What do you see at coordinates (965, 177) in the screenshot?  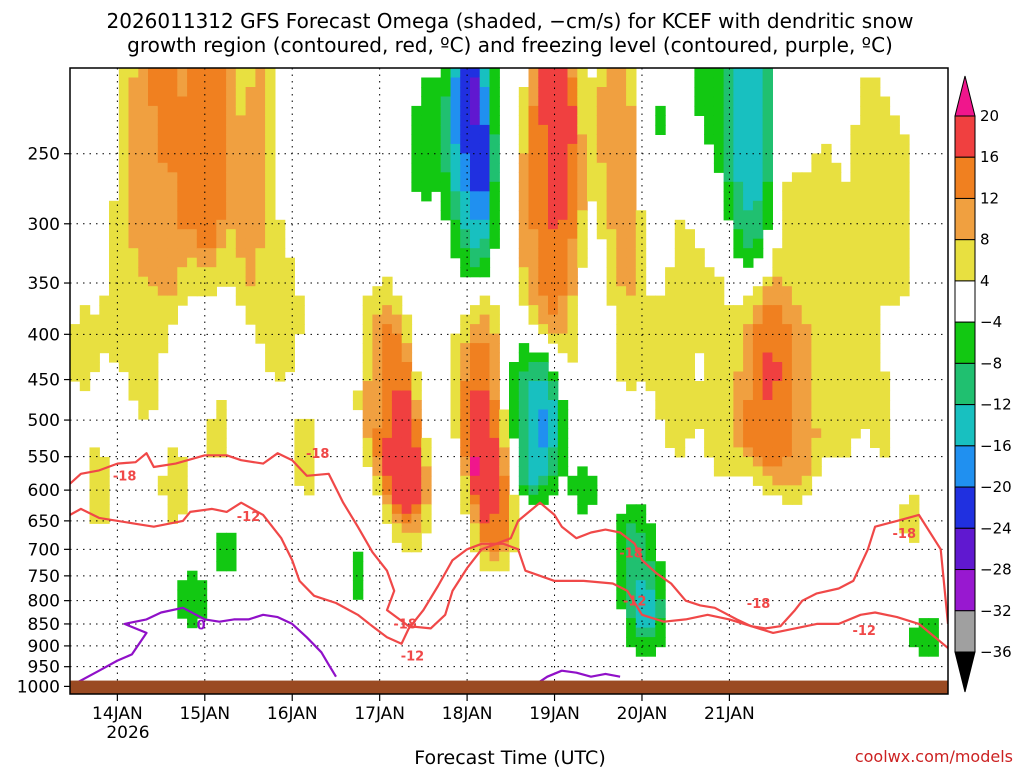 I see `colorbar-swatch` at bounding box center [965, 177].